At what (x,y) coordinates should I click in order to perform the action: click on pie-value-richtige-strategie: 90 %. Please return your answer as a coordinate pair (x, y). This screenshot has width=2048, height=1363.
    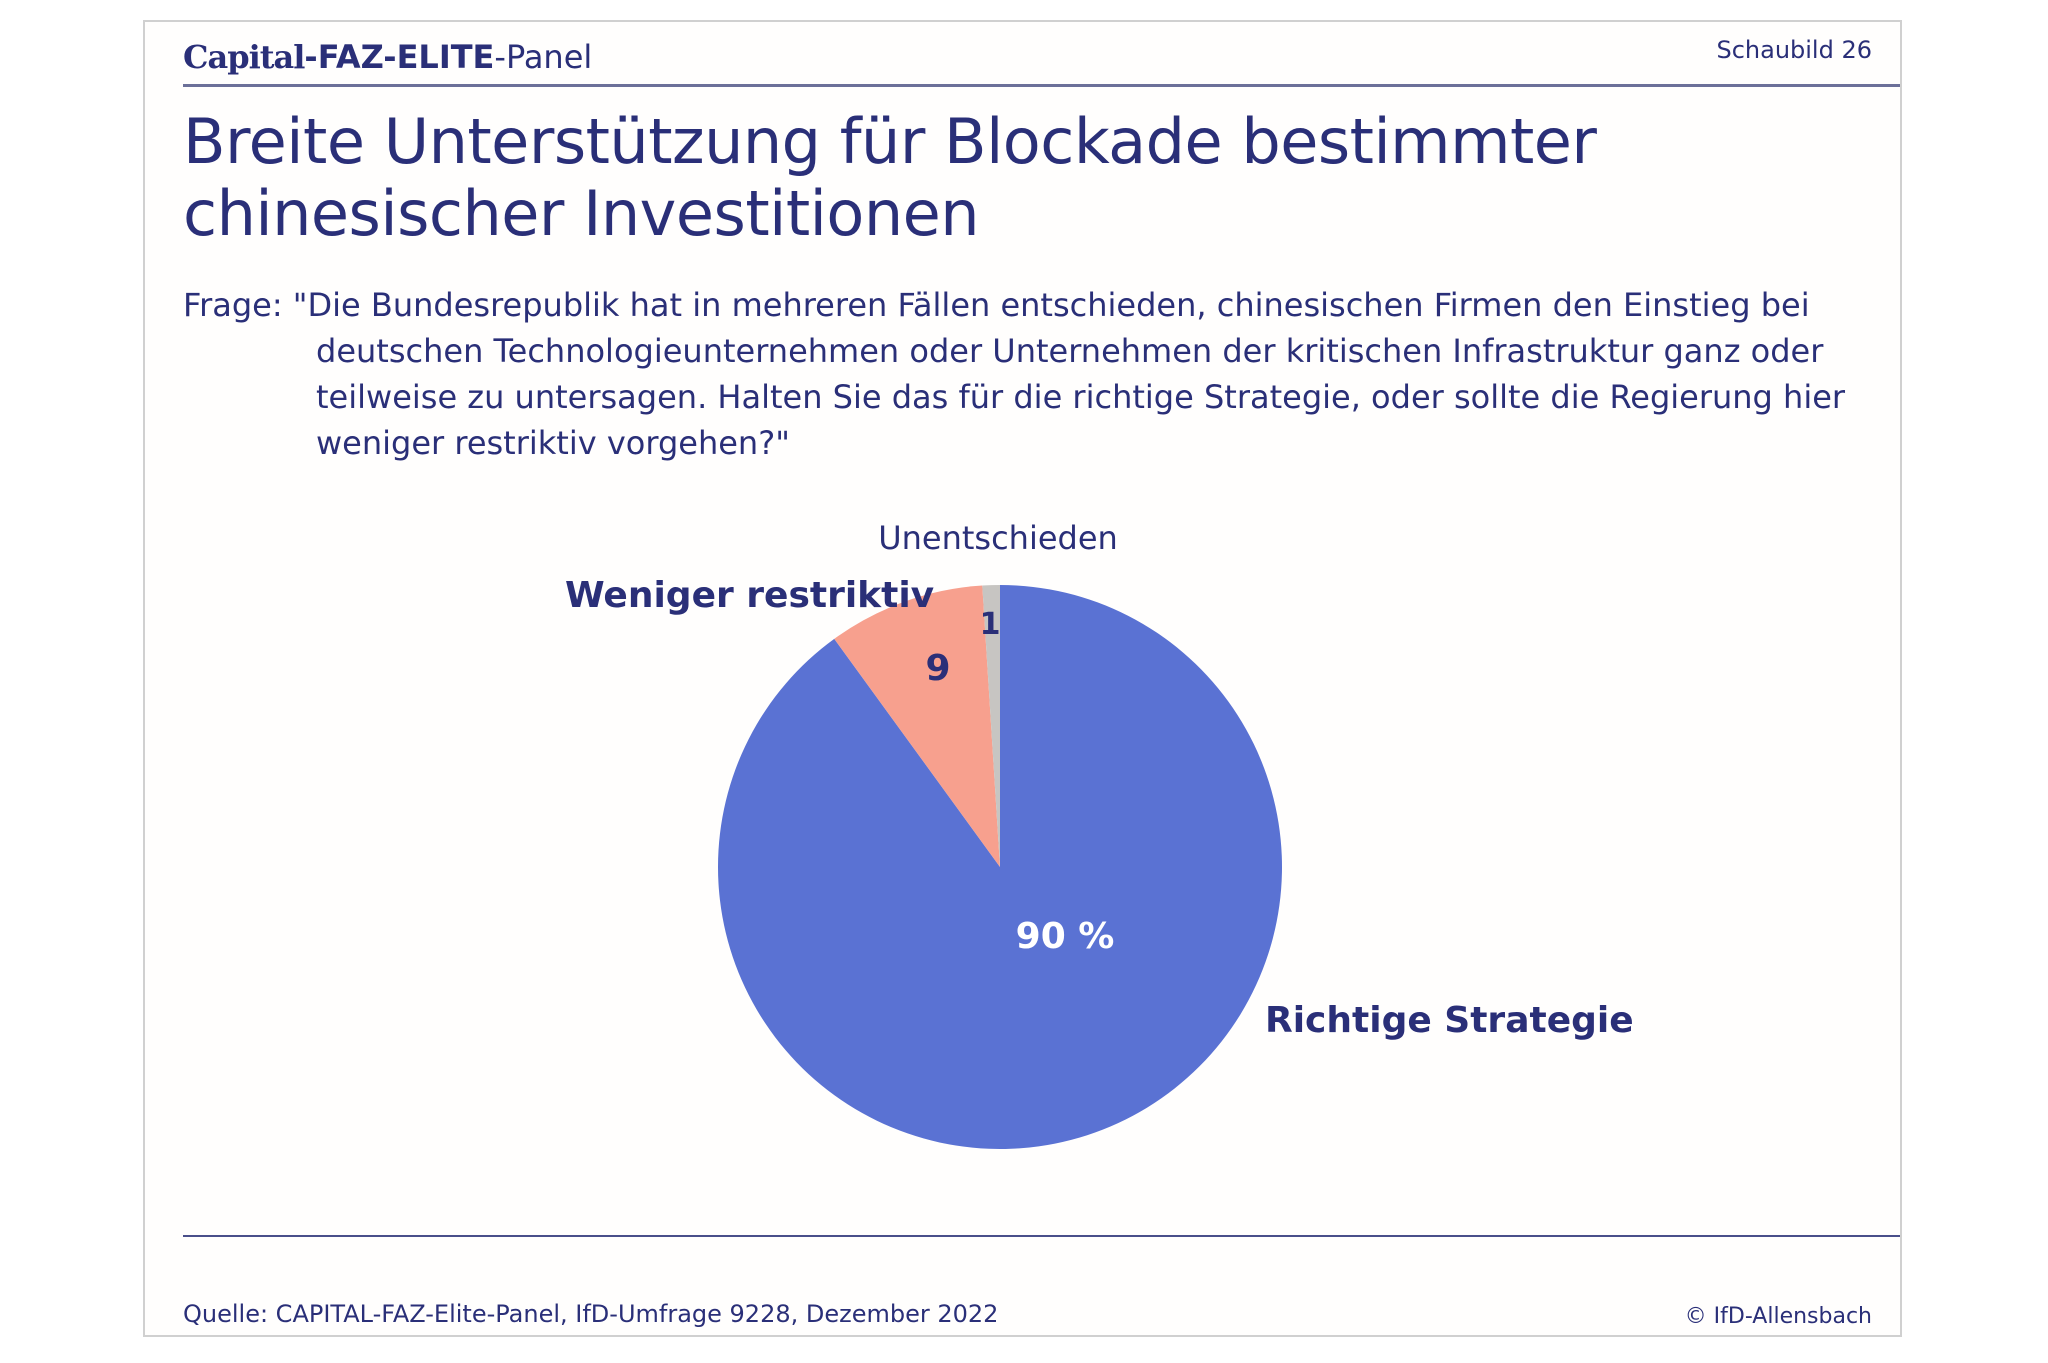
    Looking at the image, I should click on (1065, 936).